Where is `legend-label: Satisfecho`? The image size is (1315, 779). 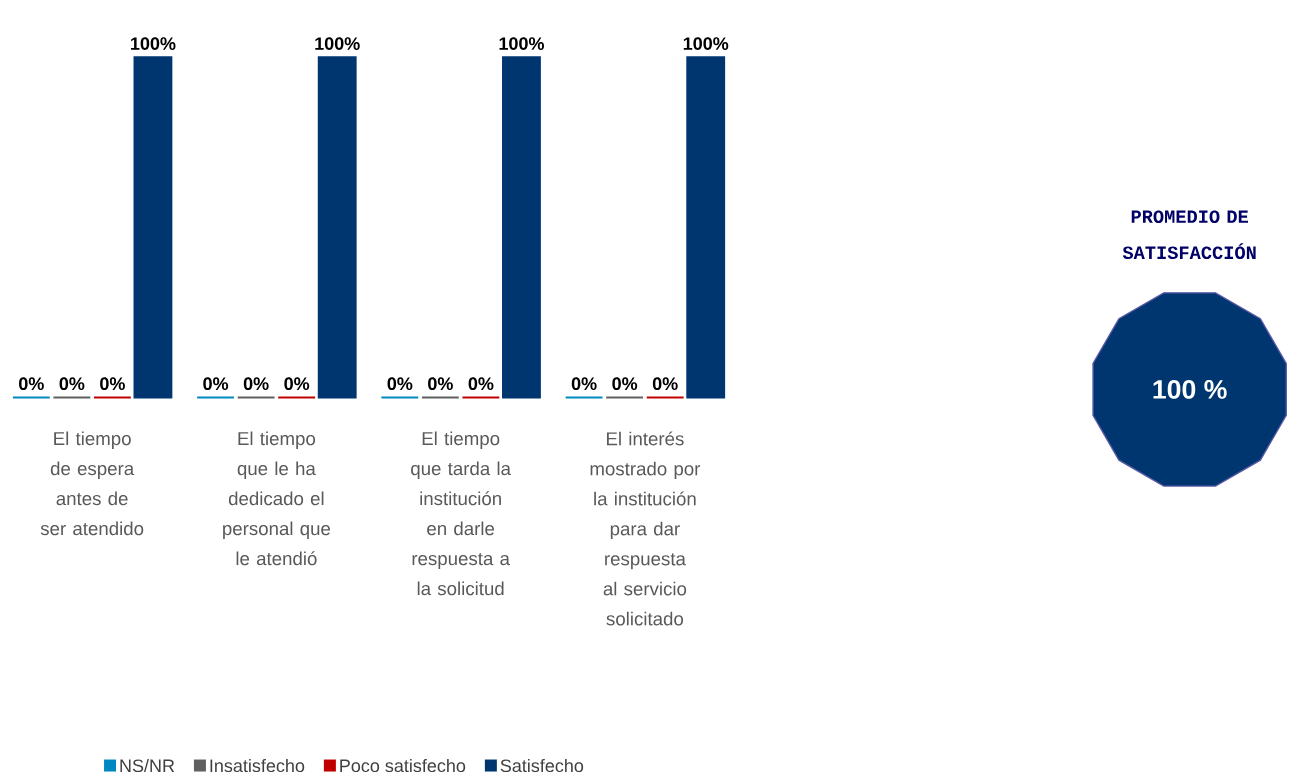 legend-label: Satisfecho is located at coordinates (542, 765).